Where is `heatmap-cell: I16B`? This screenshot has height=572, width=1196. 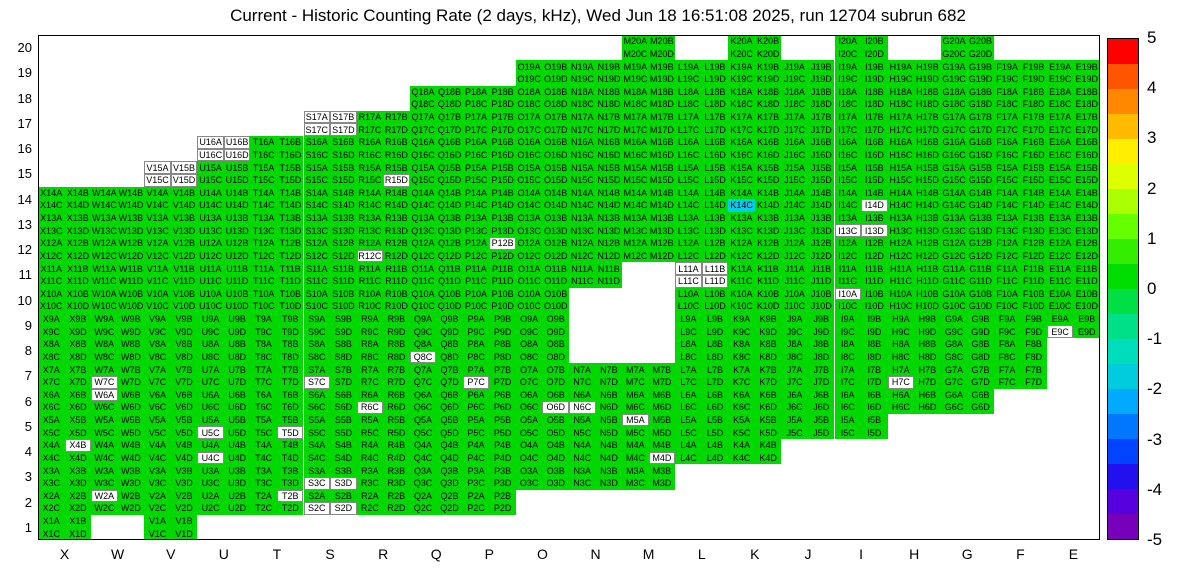 heatmap-cell: I16B is located at coordinates (874, 142).